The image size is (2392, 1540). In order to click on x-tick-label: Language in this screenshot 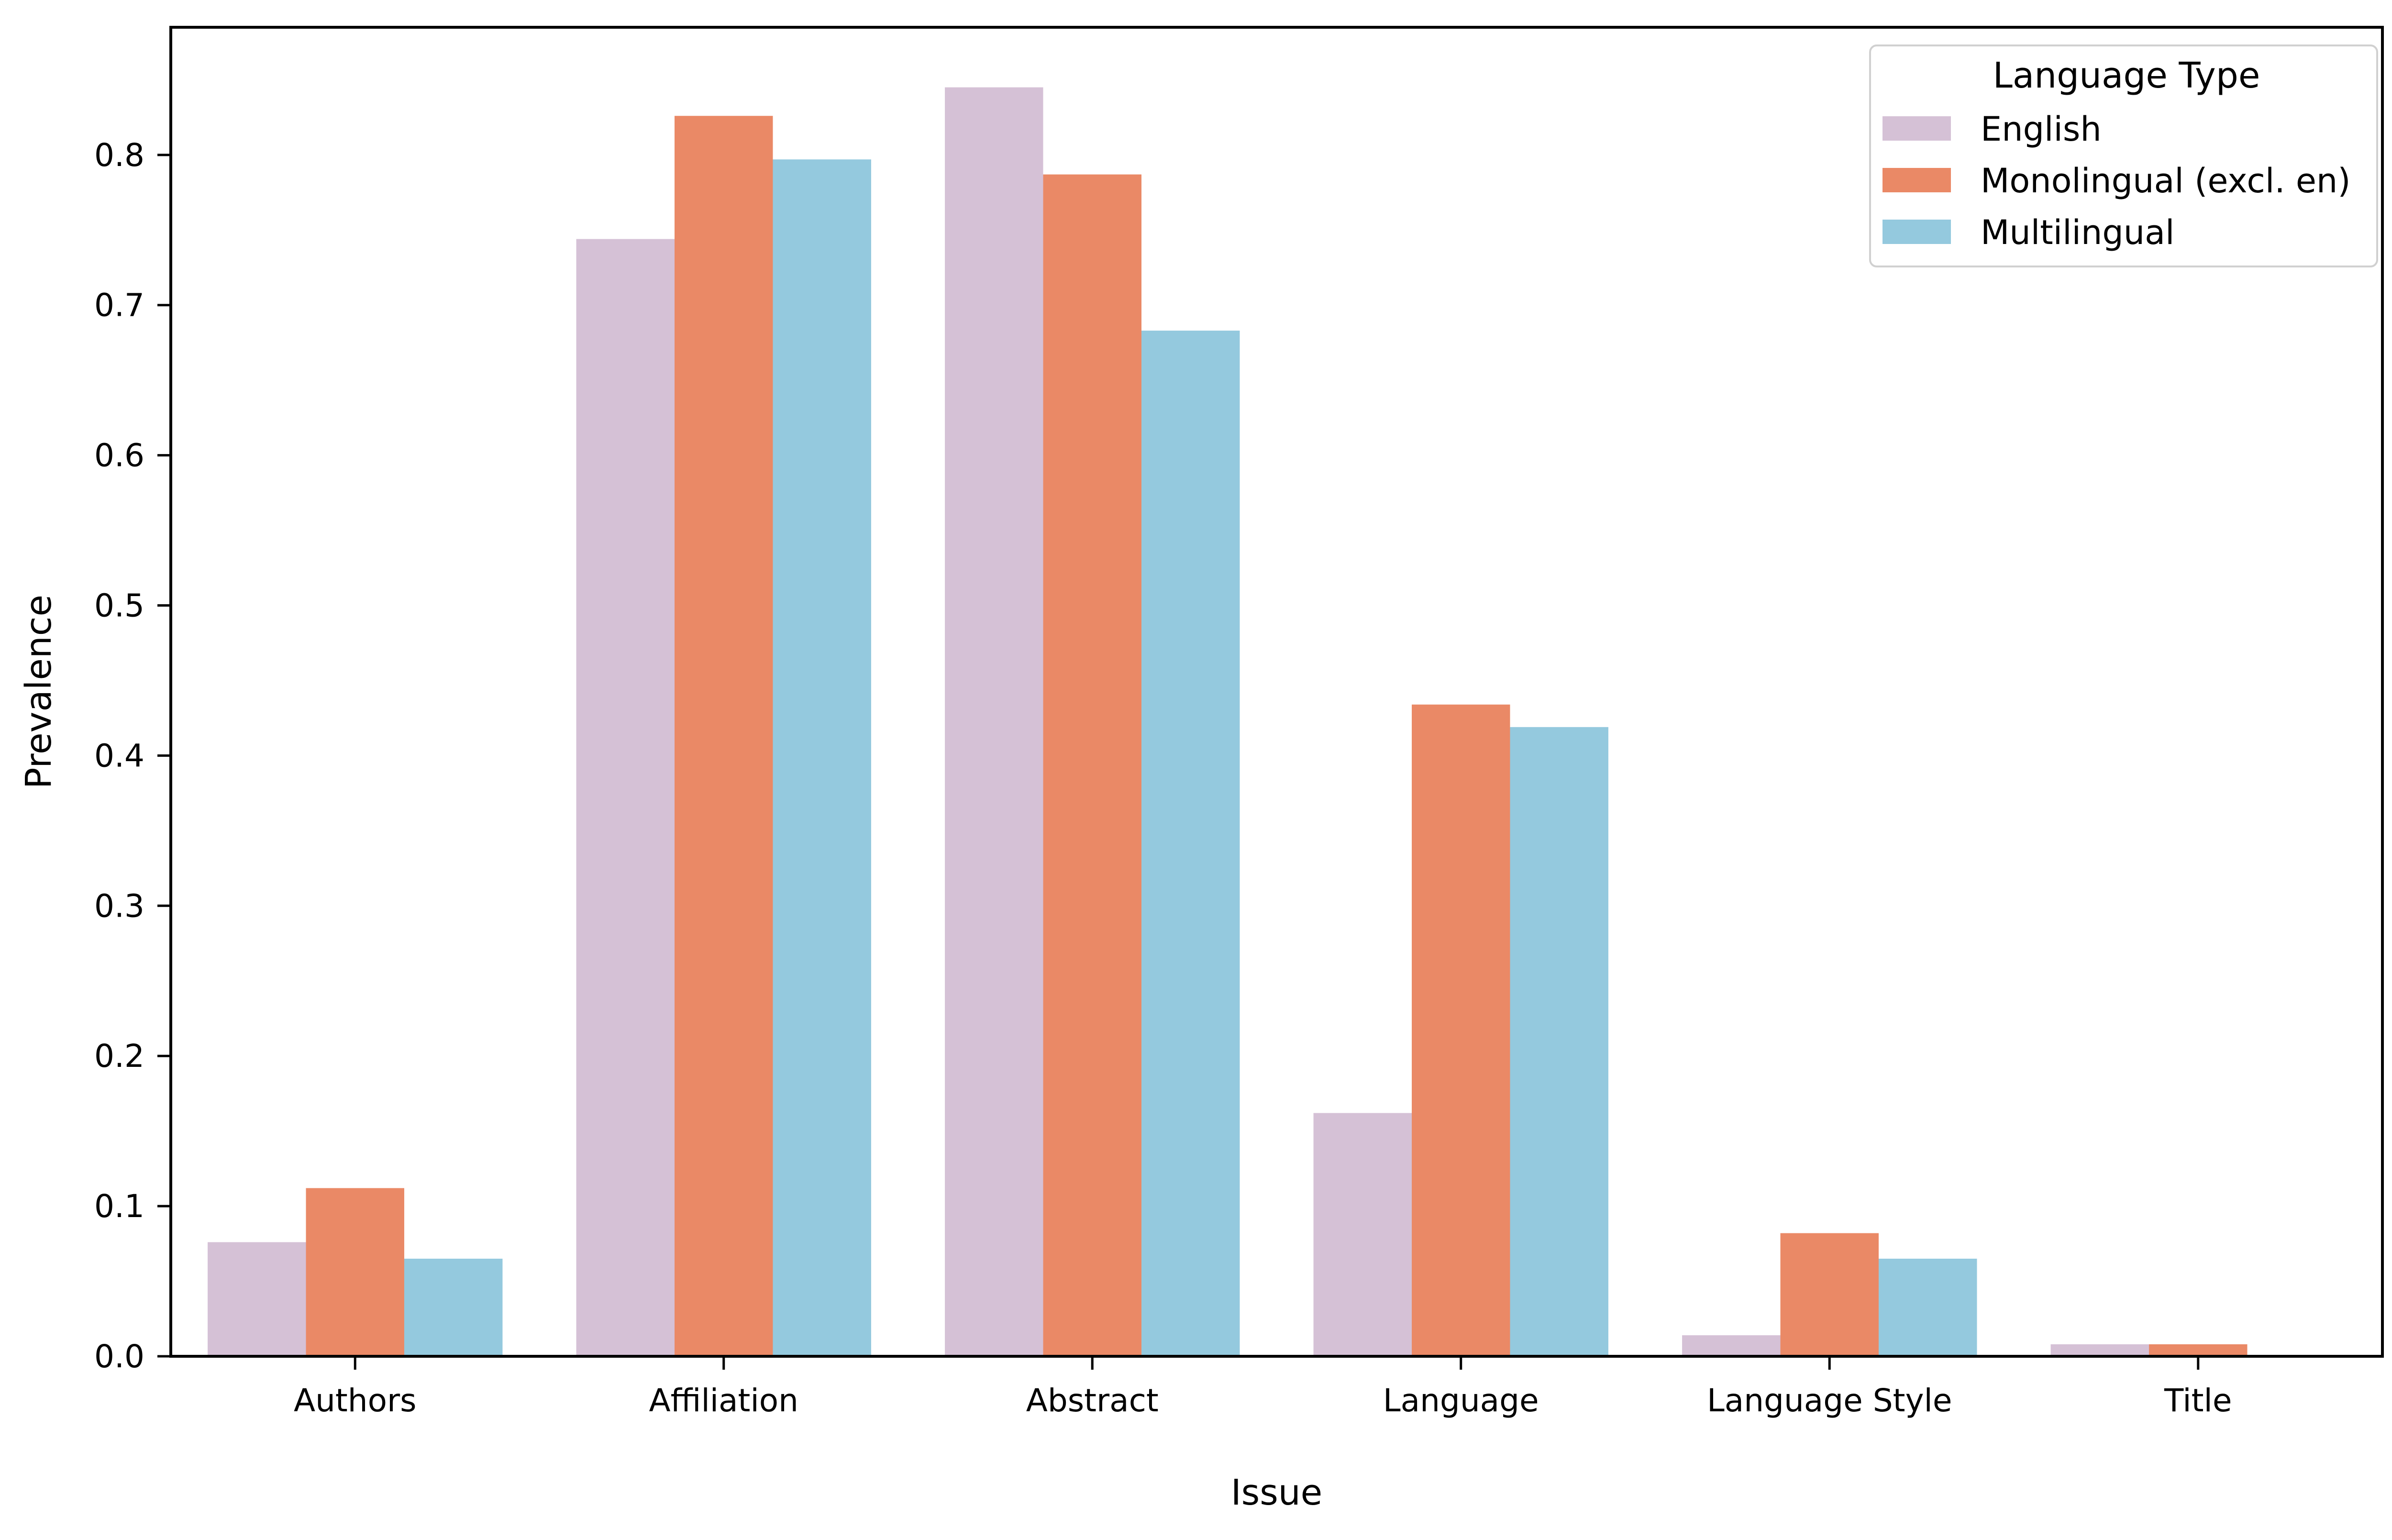, I will do `click(1461, 1400)`.